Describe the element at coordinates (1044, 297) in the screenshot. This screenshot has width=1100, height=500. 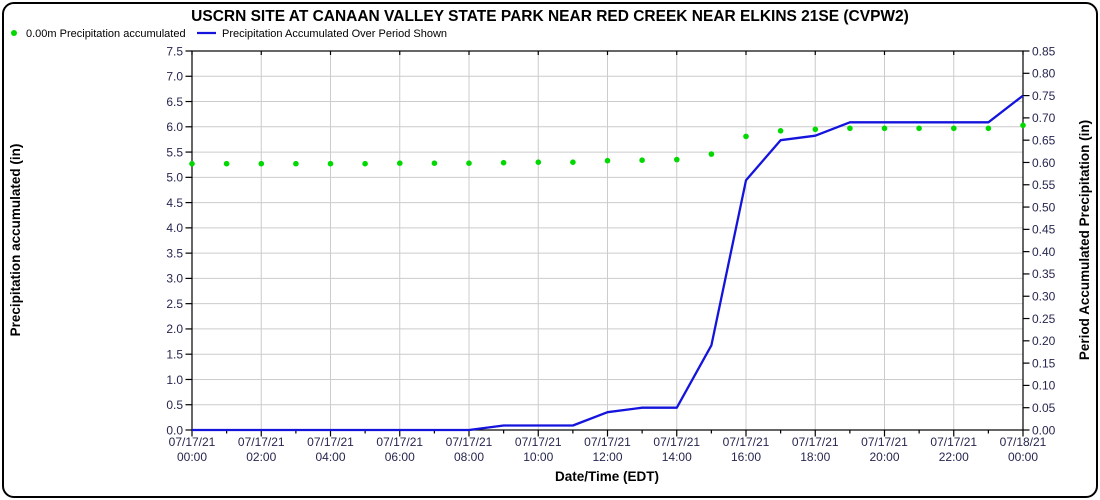
I see `right-tick-label: 0.30` at that location.